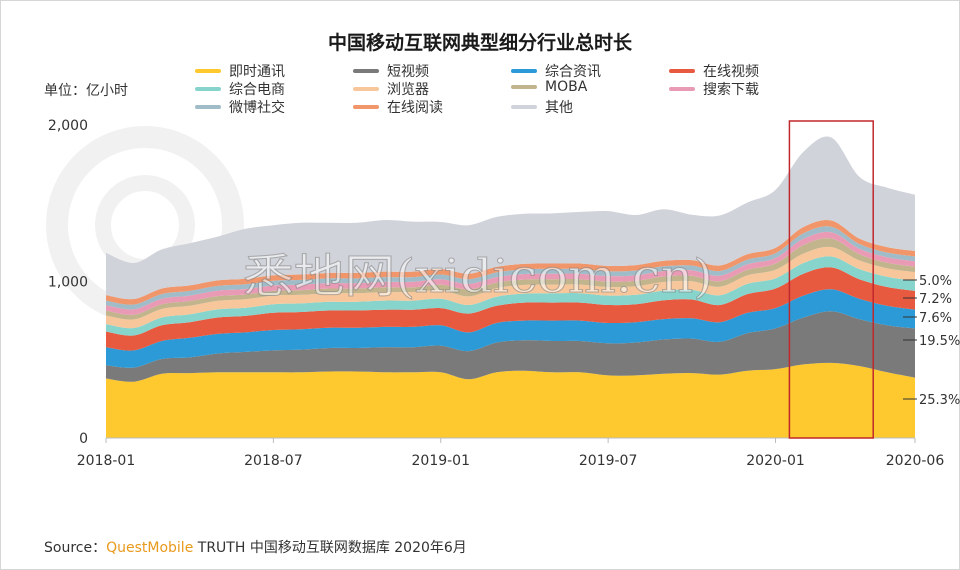  What do you see at coordinates (330, 548) in the screenshot?
I see `source-text: TRUTH 中国移动互联网数据库 2020年6月` at bounding box center [330, 548].